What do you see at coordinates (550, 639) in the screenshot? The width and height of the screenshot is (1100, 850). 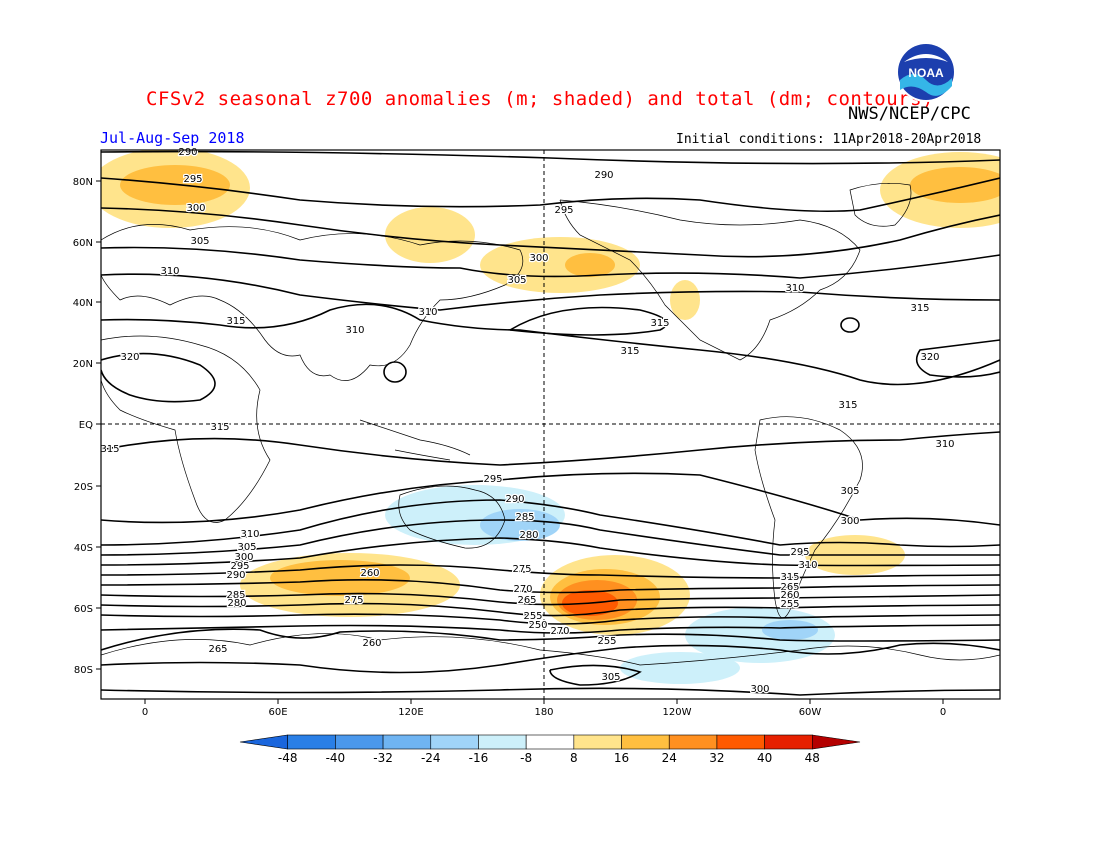 I see `contour-260-south` at bounding box center [550, 639].